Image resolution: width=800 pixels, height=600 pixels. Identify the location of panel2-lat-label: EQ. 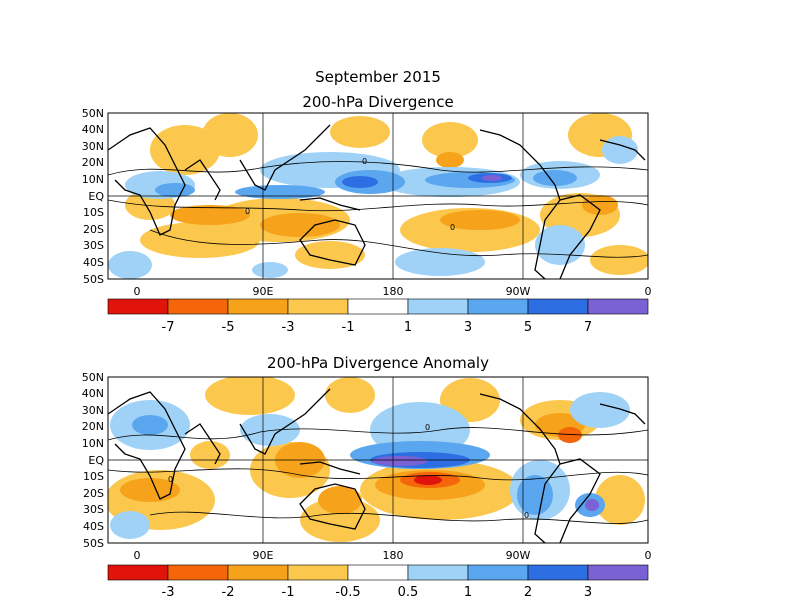
(96, 460).